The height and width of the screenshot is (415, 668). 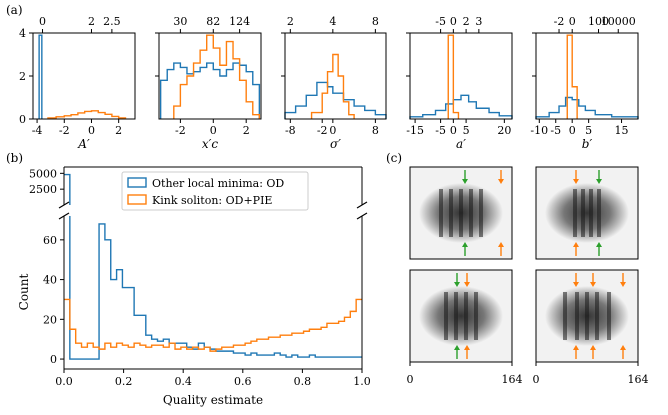 What do you see at coordinates (536, 379) in the screenshot?
I see `image-x-tick-label: 0` at bounding box center [536, 379].